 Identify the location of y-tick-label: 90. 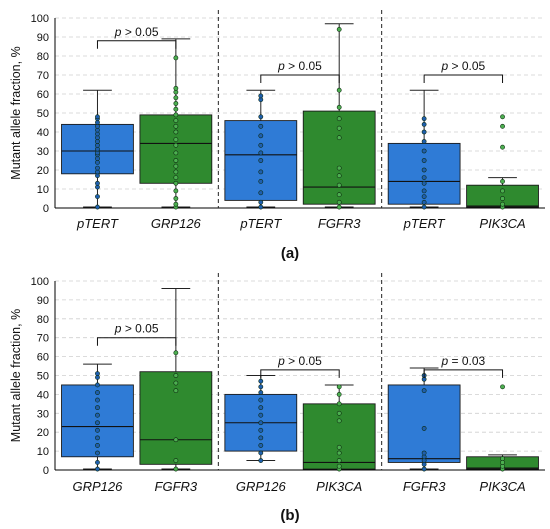
(43, 301).